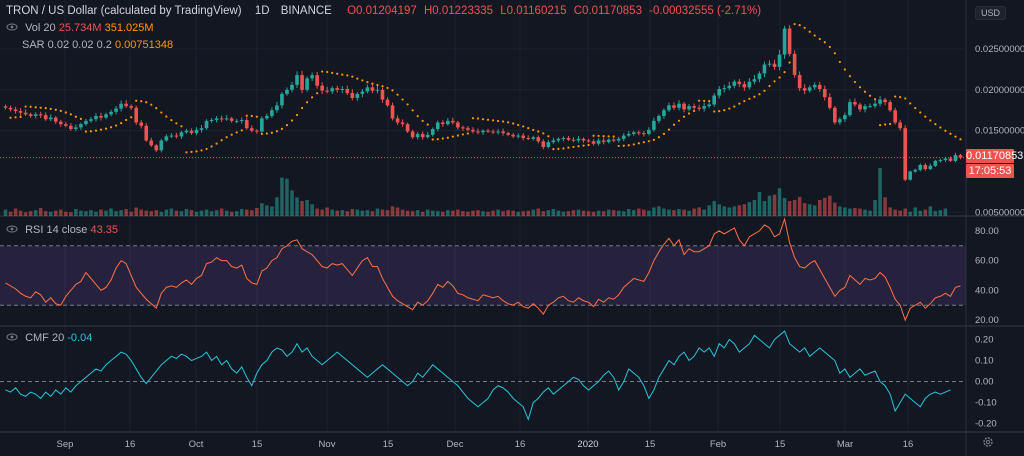 The height and width of the screenshot is (456, 1024). What do you see at coordinates (62, 230) in the screenshot?
I see `rsi-legend: RSI 14 close 43.35` at bounding box center [62, 230].